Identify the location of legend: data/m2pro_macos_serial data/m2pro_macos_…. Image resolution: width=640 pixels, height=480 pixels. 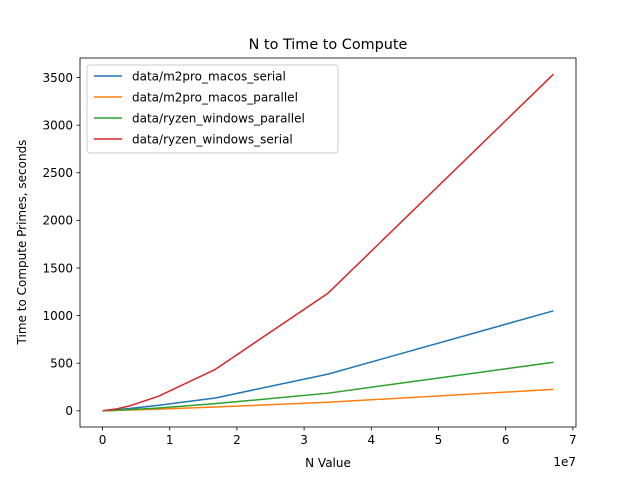
(212, 109).